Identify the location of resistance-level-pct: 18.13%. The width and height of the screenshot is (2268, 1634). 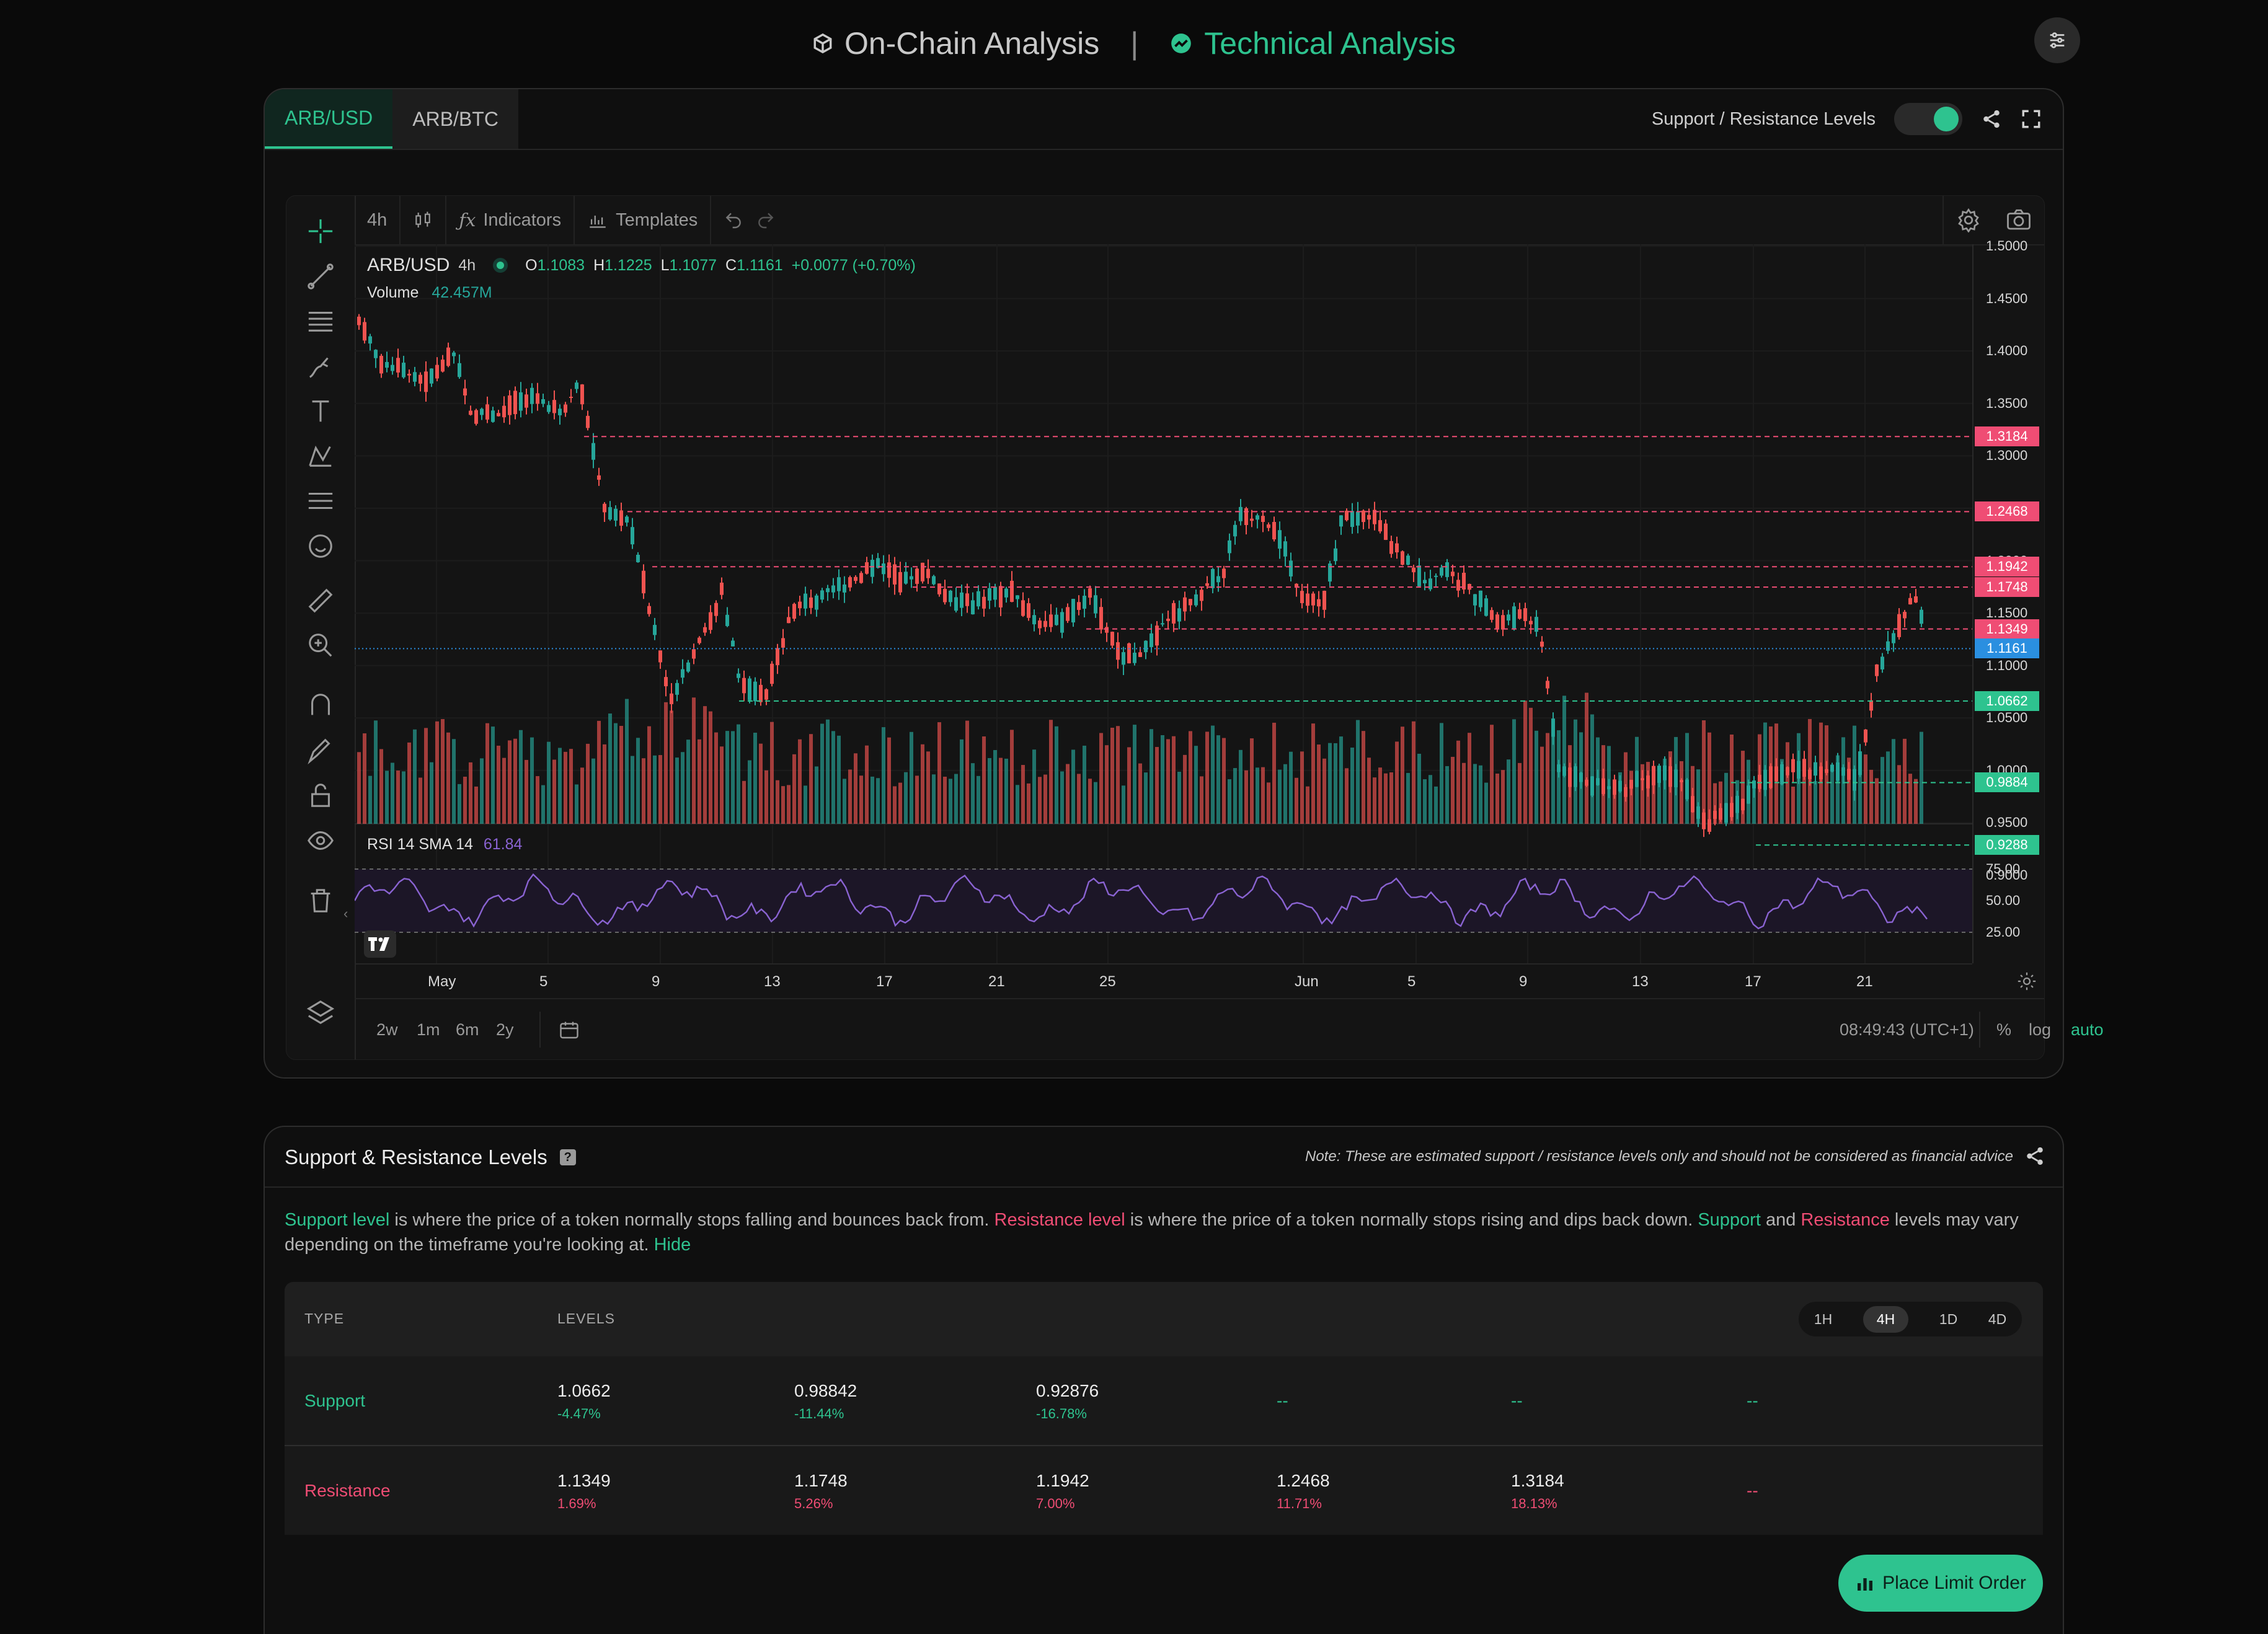
(1534, 1503).